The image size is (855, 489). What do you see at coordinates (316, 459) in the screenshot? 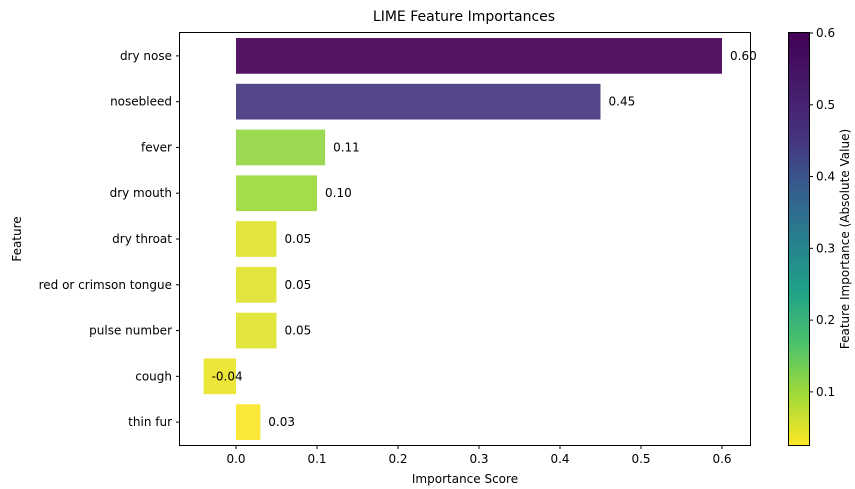
I see `x-tick-label: 0.1` at bounding box center [316, 459].